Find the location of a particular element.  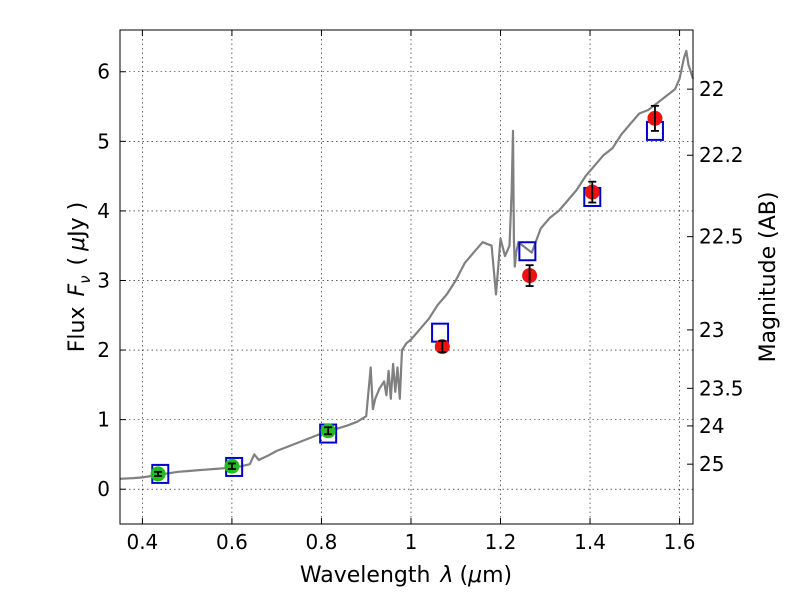

y2-tick-label: 25 is located at coordinates (711, 464).